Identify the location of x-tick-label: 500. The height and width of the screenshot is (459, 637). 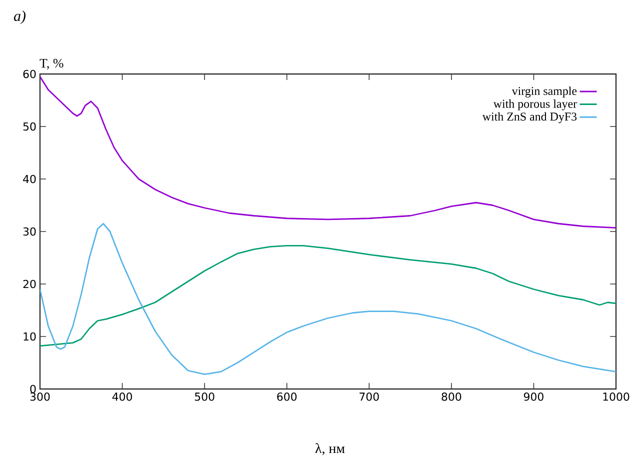
(204, 396).